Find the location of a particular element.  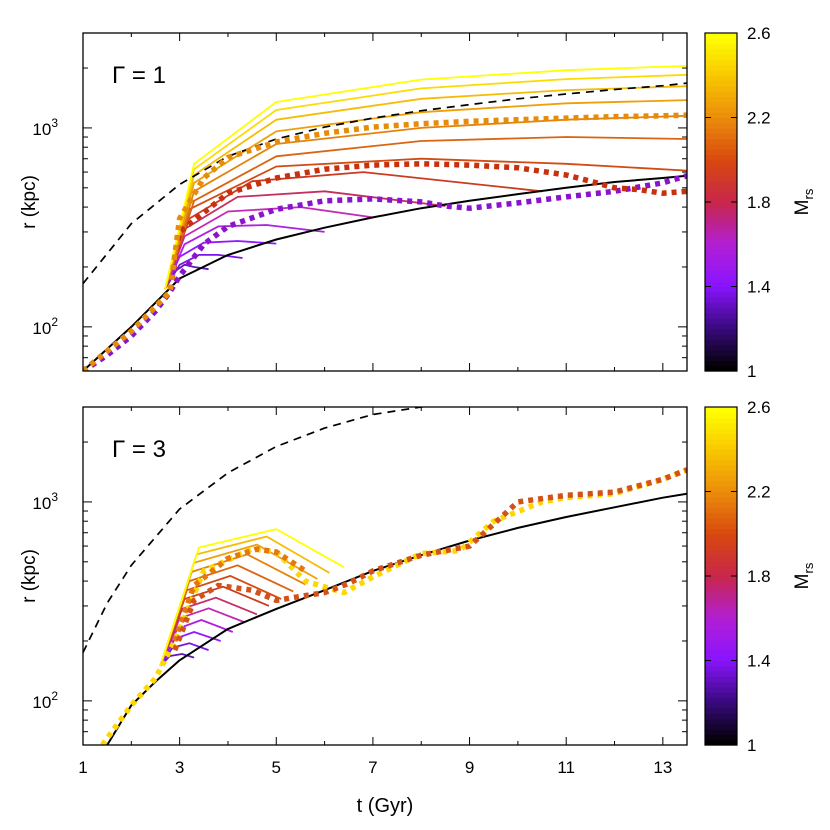

y-tick-labels-bottom: 102 103 is located at coordinates (45, 601).